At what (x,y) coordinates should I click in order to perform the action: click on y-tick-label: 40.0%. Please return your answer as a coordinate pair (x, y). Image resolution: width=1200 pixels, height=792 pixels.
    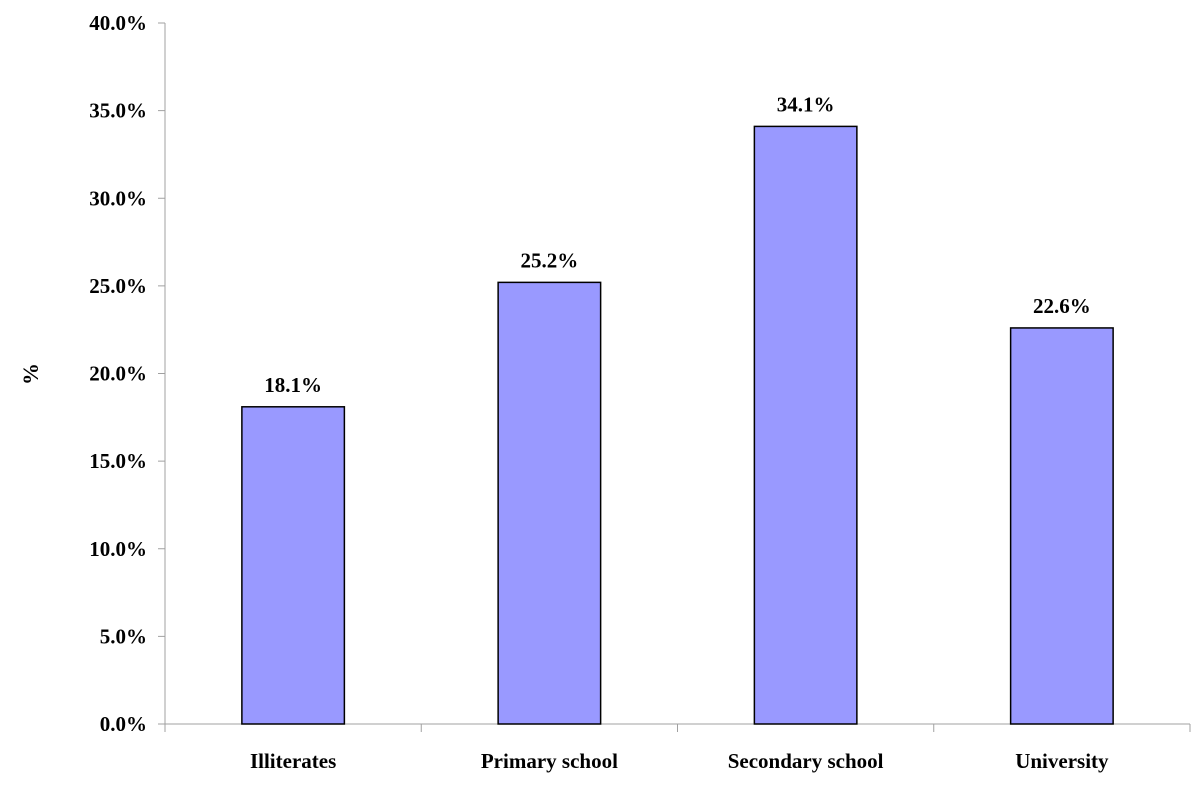
    Looking at the image, I should click on (118, 23).